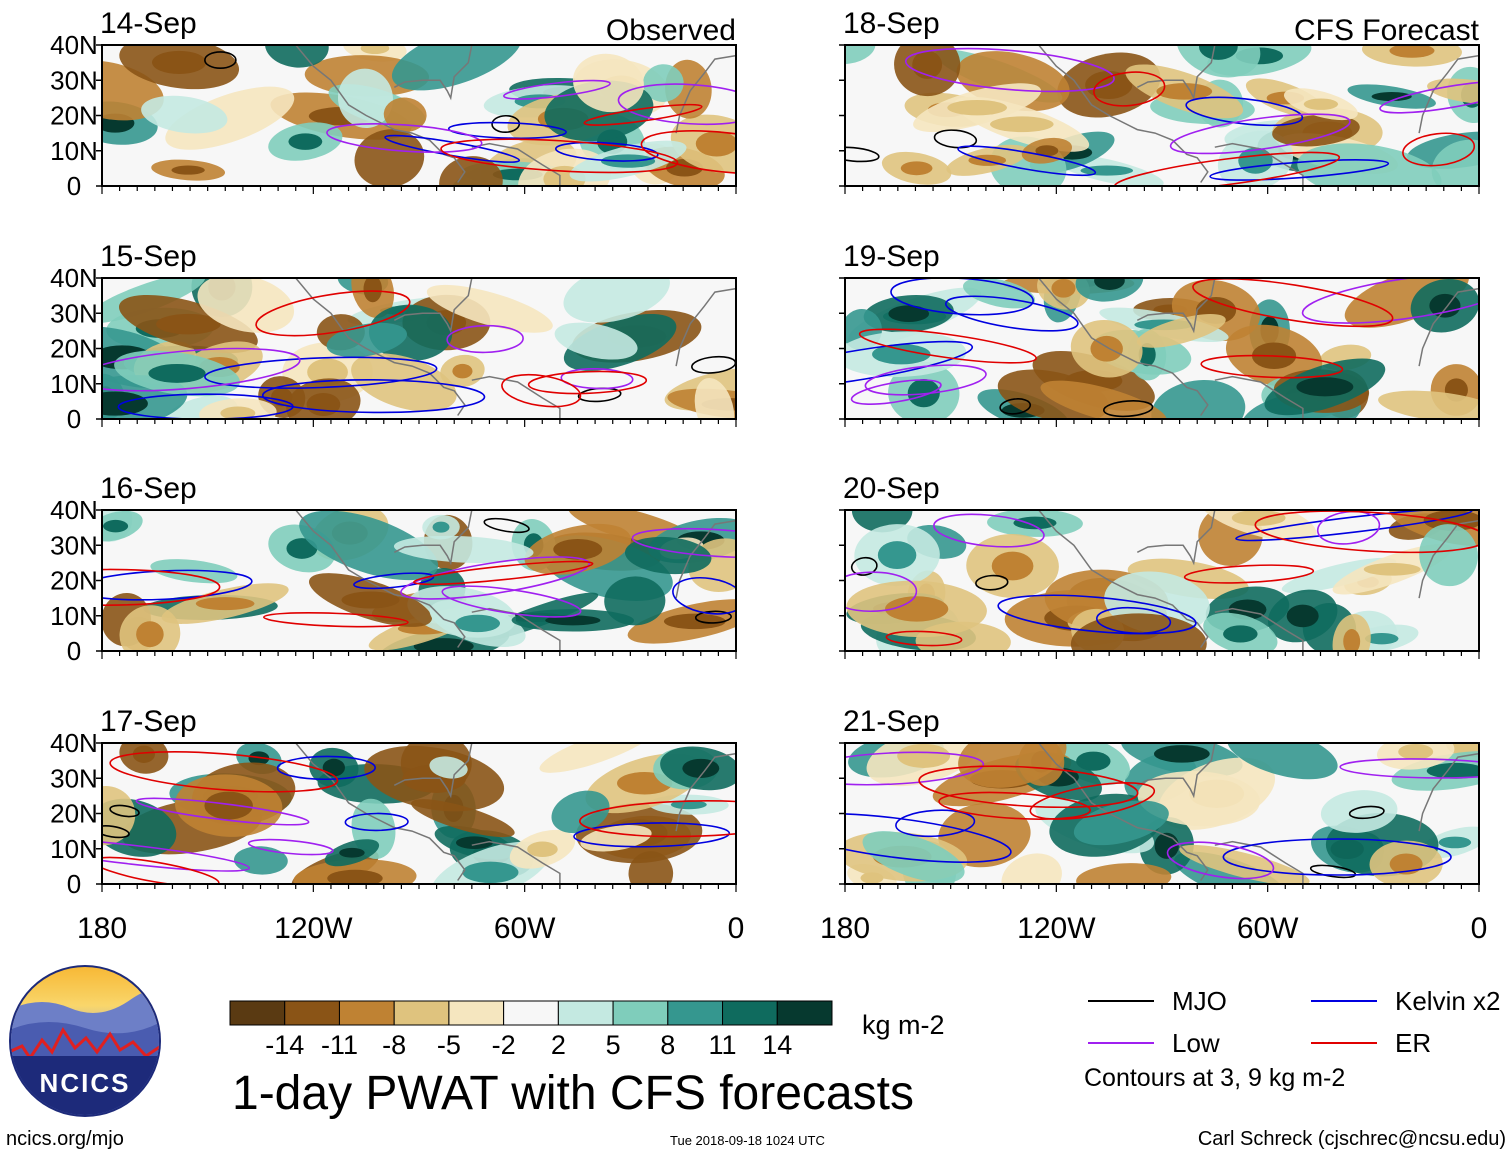 Image resolution: width=1510 pixels, height=1157 pixels. I want to click on source-link: ncics.org/mjo, so click(65, 1139).